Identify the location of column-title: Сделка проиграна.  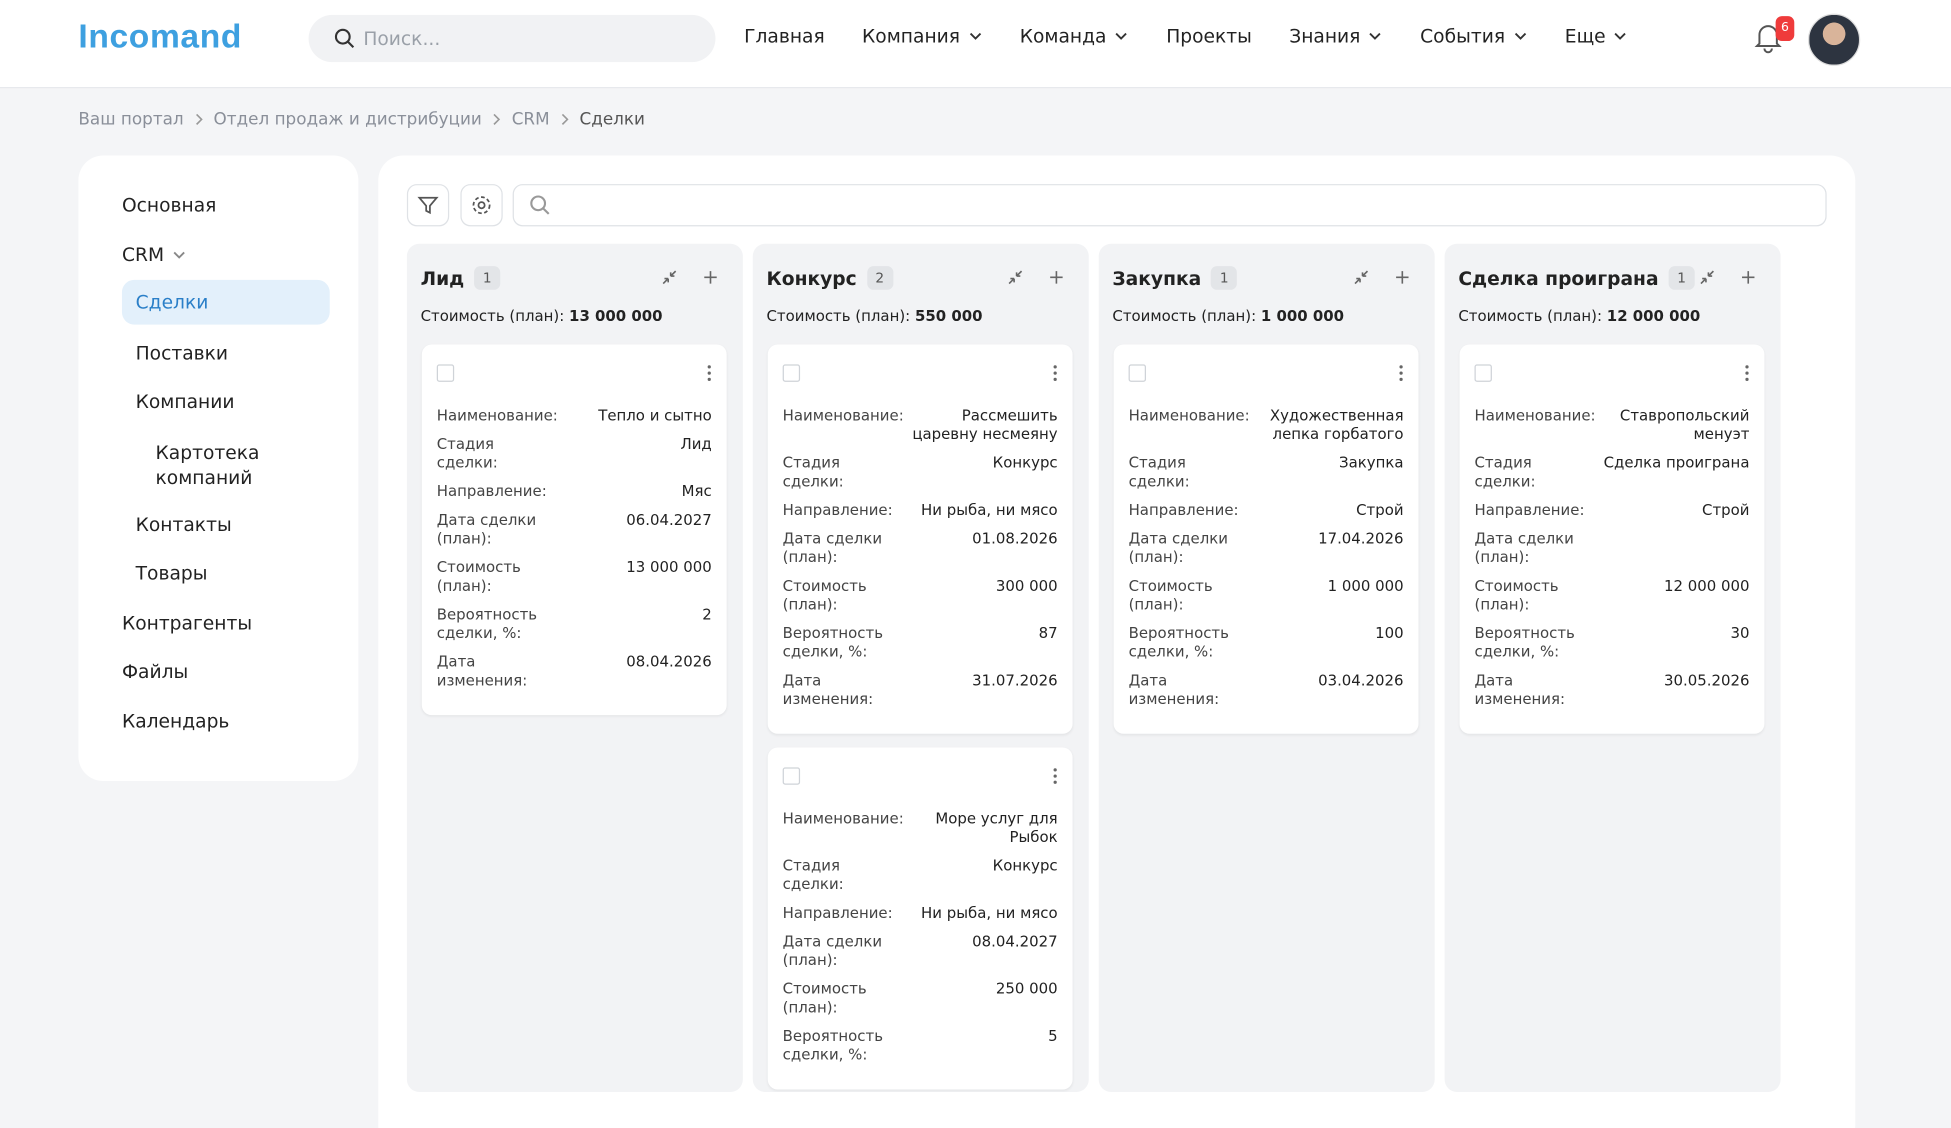
(1558, 278).